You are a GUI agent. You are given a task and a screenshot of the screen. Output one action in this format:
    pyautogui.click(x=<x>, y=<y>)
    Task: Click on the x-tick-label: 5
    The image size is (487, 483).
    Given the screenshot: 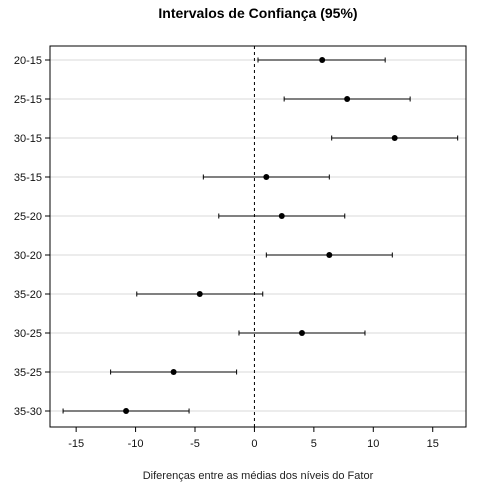 What is the action you would take?
    pyautogui.click(x=314, y=444)
    